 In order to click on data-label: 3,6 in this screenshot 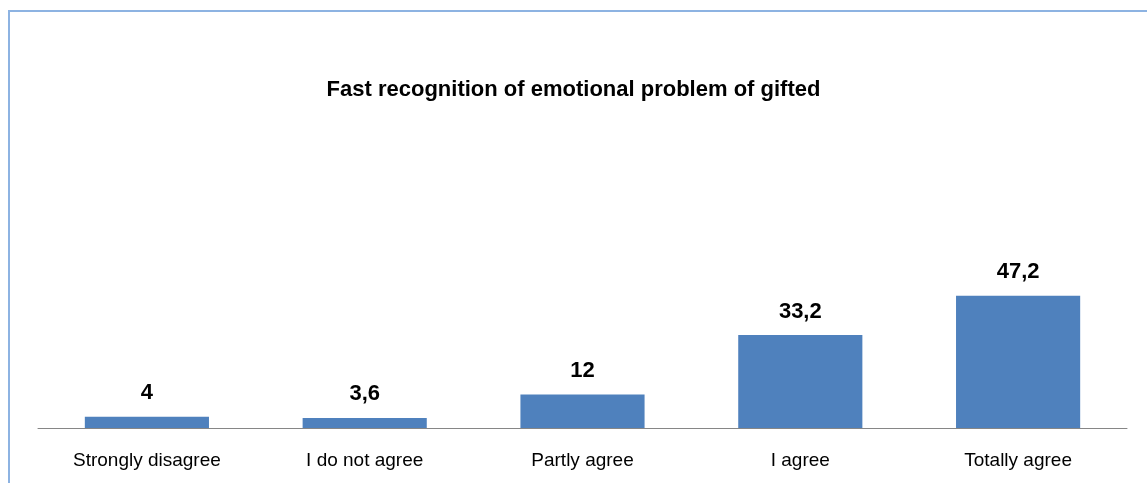, I will do `click(364, 393)`.